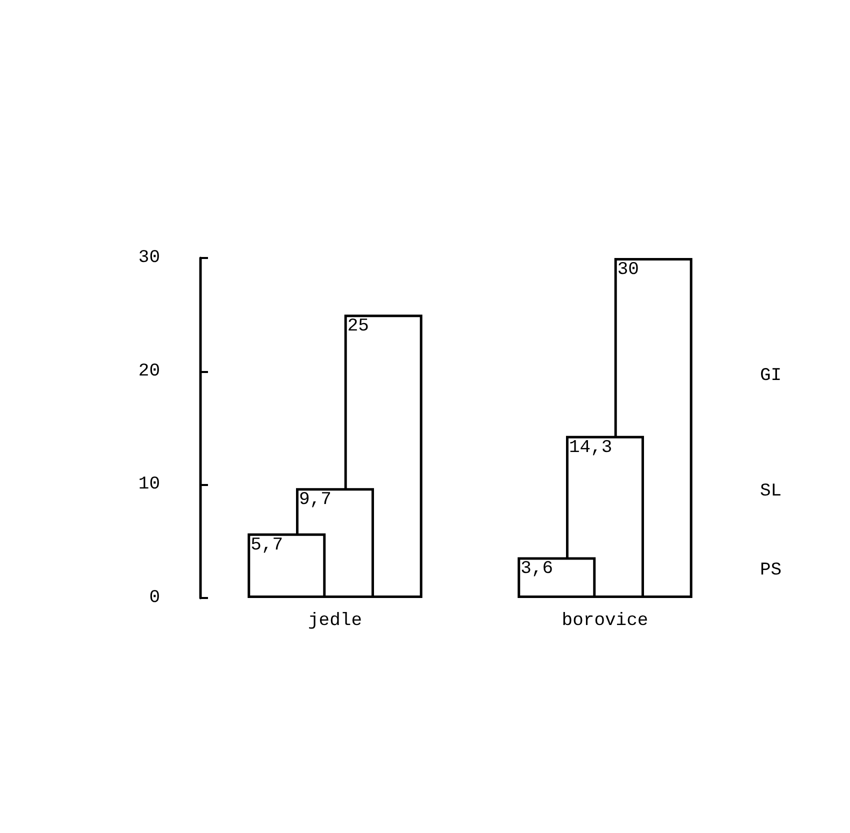 The height and width of the screenshot is (833, 850). What do you see at coordinates (590, 448) in the screenshot?
I see `data-label: 14,3` at bounding box center [590, 448].